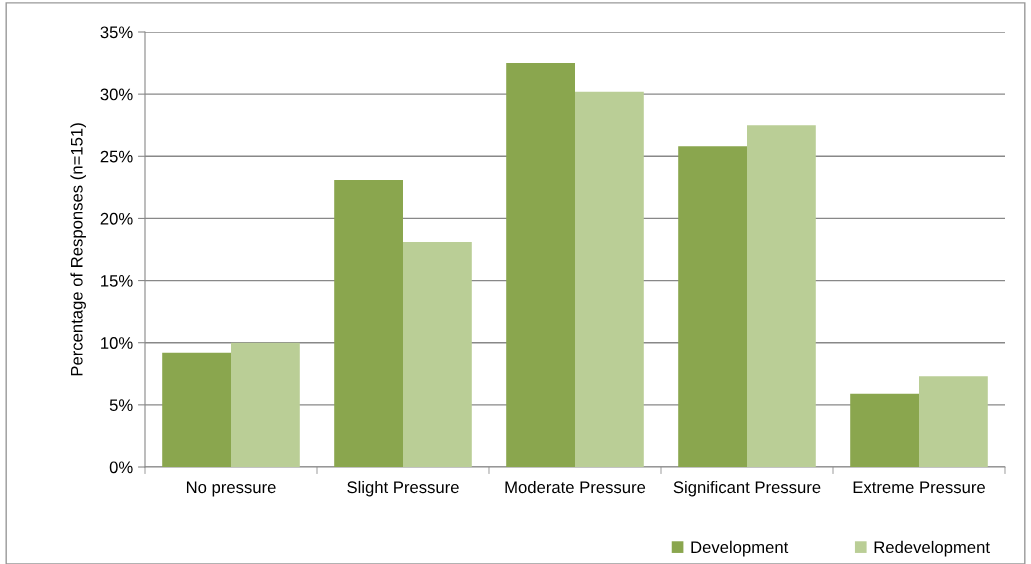 The height and width of the screenshot is (564, 1031). Describe the element at coordinates (575, 487) in the screenshot. I see `x-tick-label: Moderate Pressure` at that location.